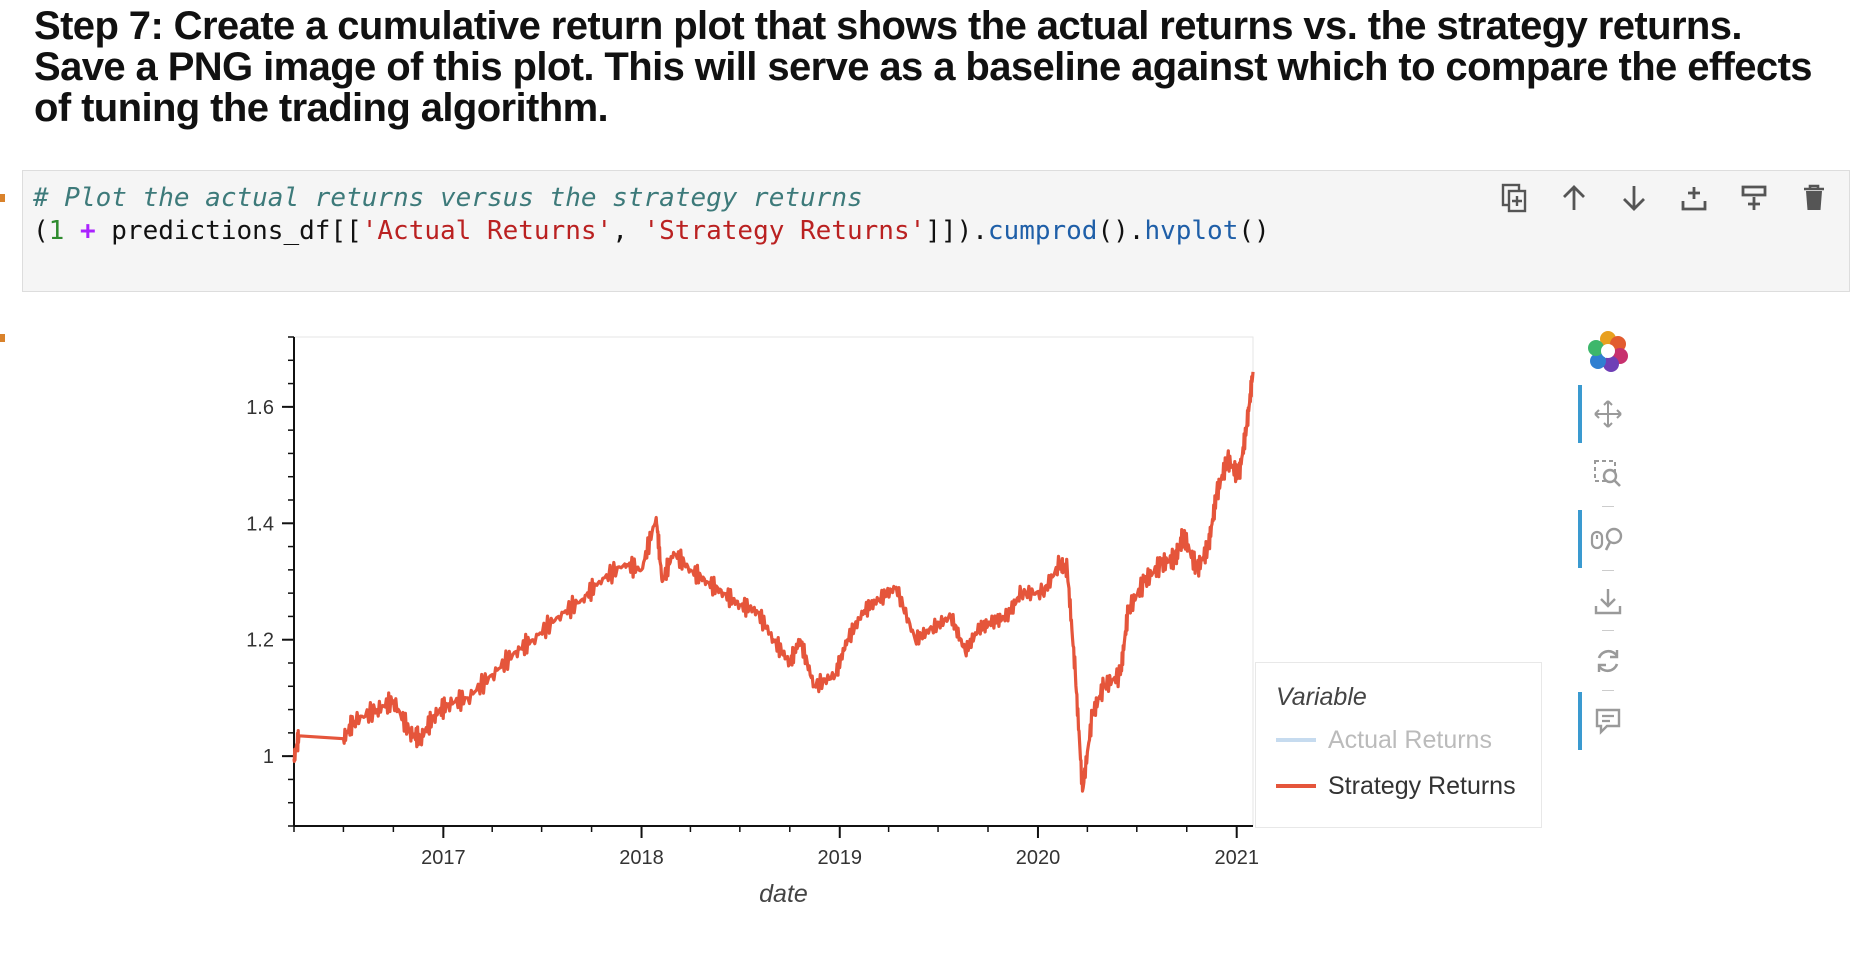 The width and height of the screenshot is (1858, 954). What do you see at coordinates (228, 231) in the screenshot?
I see `code-token: predictions_df[[` at bounding box center [228, 231].